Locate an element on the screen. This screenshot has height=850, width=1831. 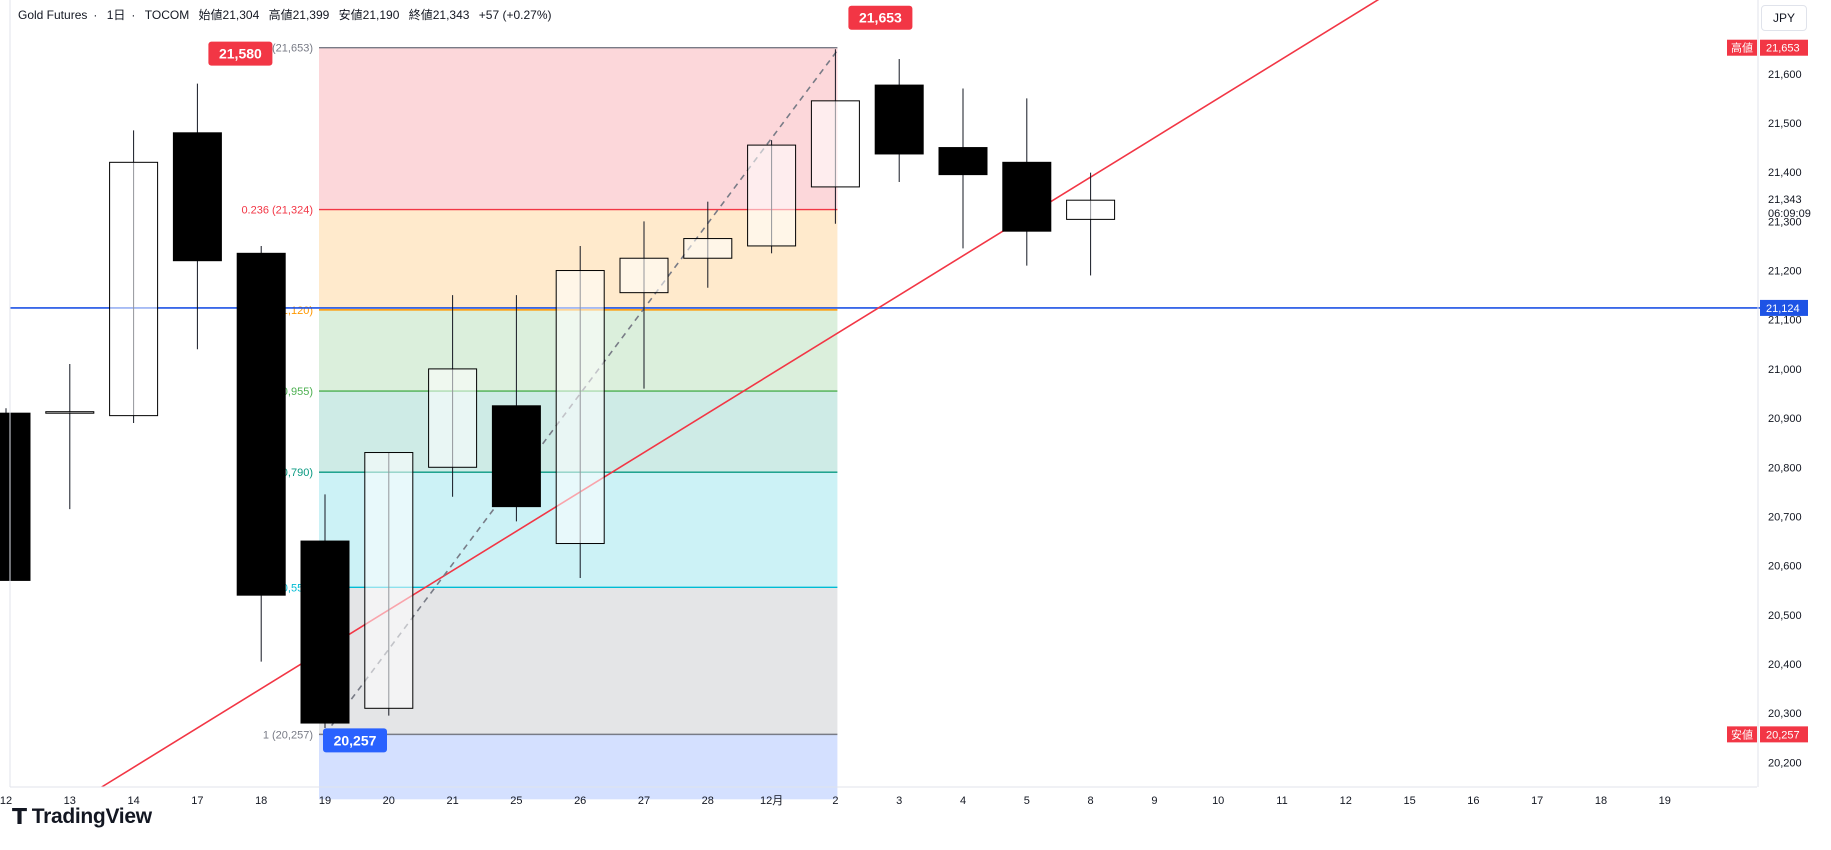
x-tick-label: 13 is located at coordinates (70, 801).